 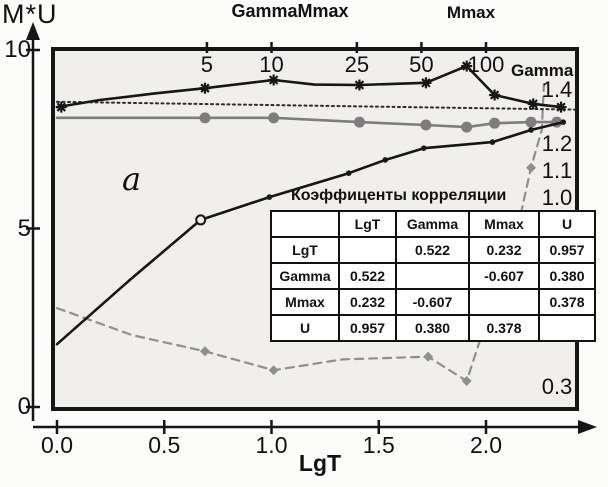 What do you see at coordinates (271, 64) in the screenshot?
I see `top-tick-label: 10` at bounding box center [271, 64].